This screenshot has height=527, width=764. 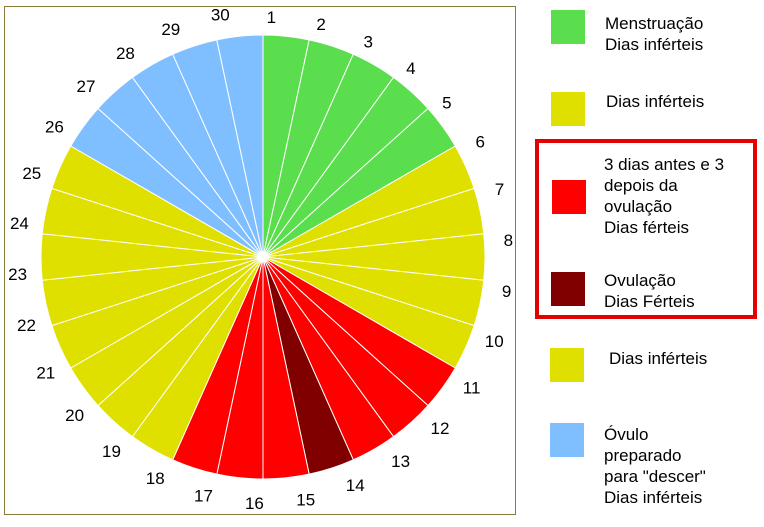 I want to click on day-label-17: 17, so click(x=203, y=496).